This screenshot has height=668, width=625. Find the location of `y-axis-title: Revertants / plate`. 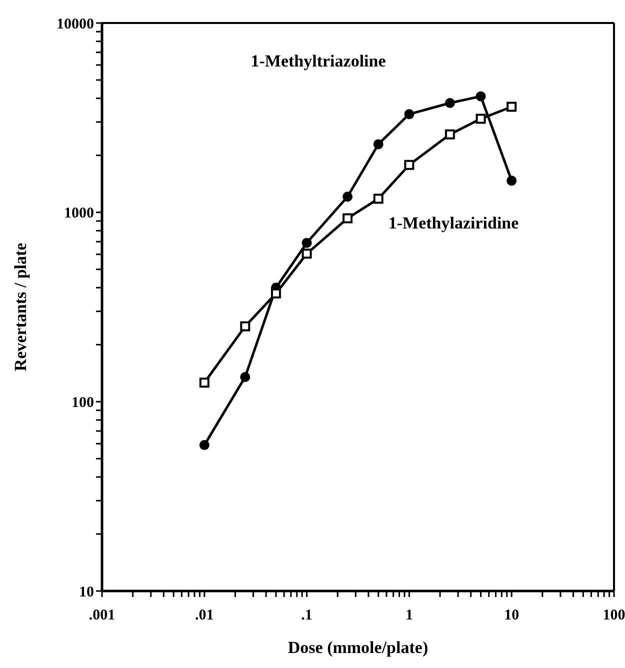

y-axis-title: Revertants / plate is located at coordinates (20, 307).